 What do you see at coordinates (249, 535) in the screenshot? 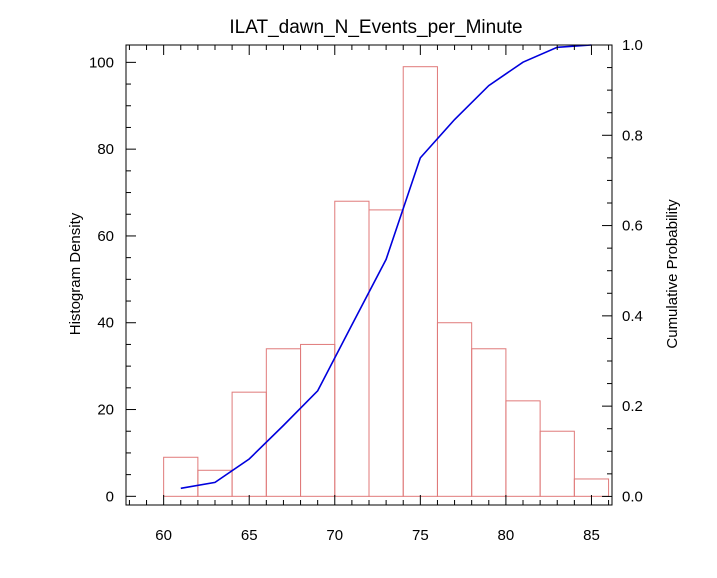
I see `x-tick-label: 65` at bounding box center [249, 535].